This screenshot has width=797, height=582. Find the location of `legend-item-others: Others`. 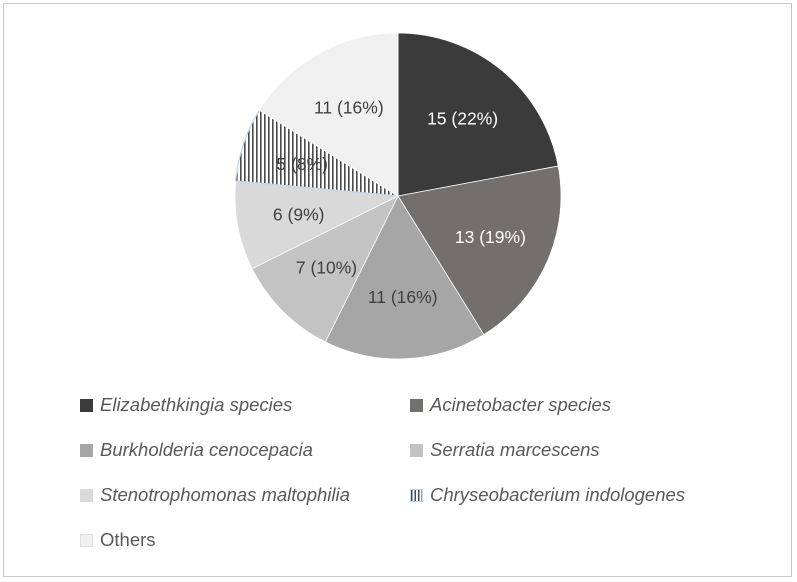

legend-item-others: Others is located at coordinates (118, 540).